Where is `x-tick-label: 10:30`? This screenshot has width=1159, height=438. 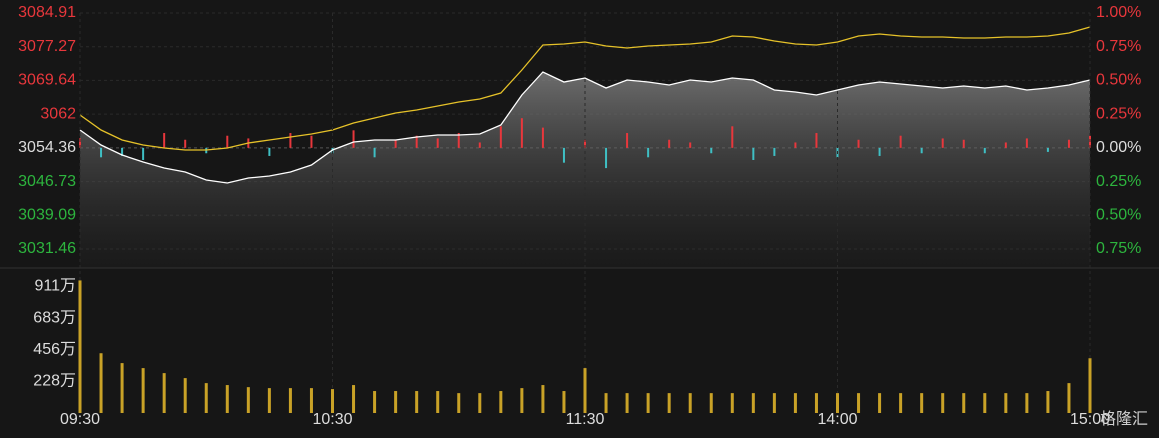
x-tick-label: 10:30 is located at coordinates (332, 419).